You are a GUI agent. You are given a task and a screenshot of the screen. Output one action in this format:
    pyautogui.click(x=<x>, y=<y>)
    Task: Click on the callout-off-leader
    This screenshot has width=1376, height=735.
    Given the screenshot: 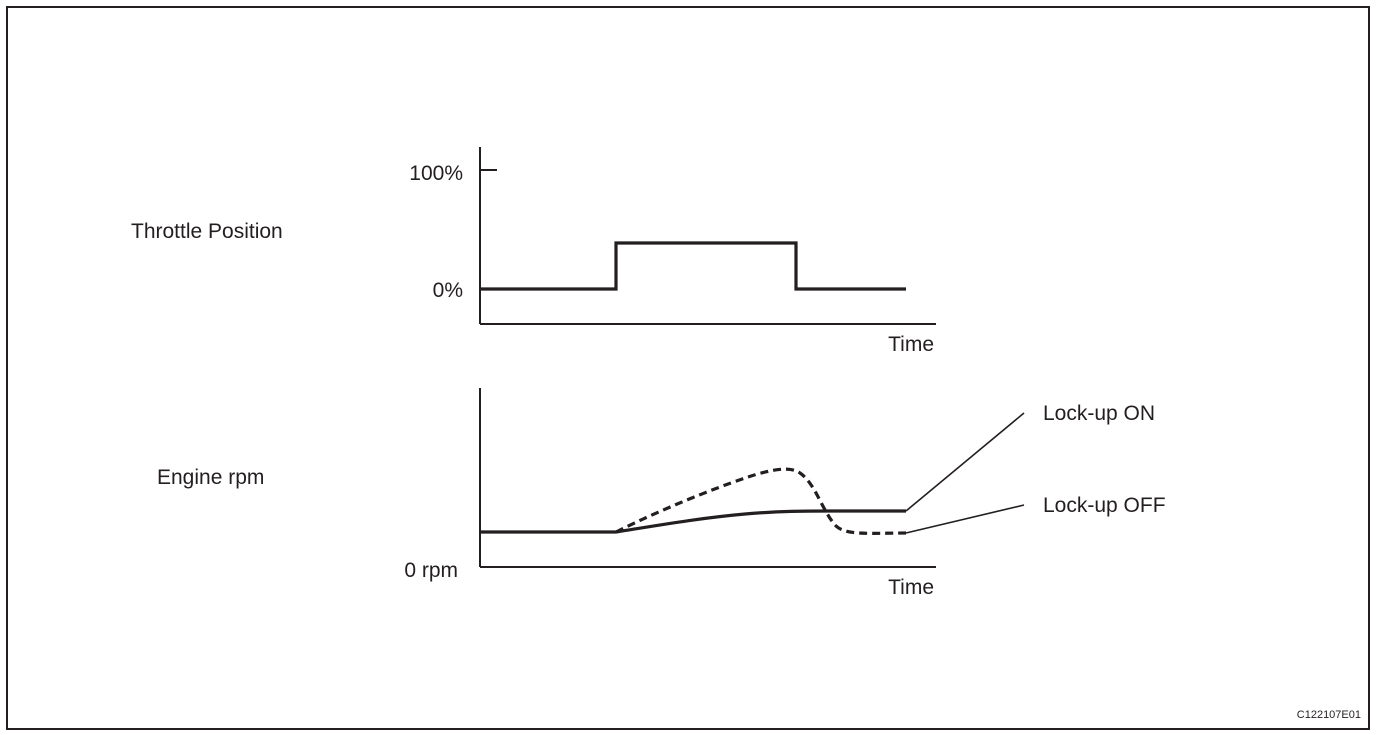 What is the action you would take?
    pyautogui.click(x=965, y=519)
    